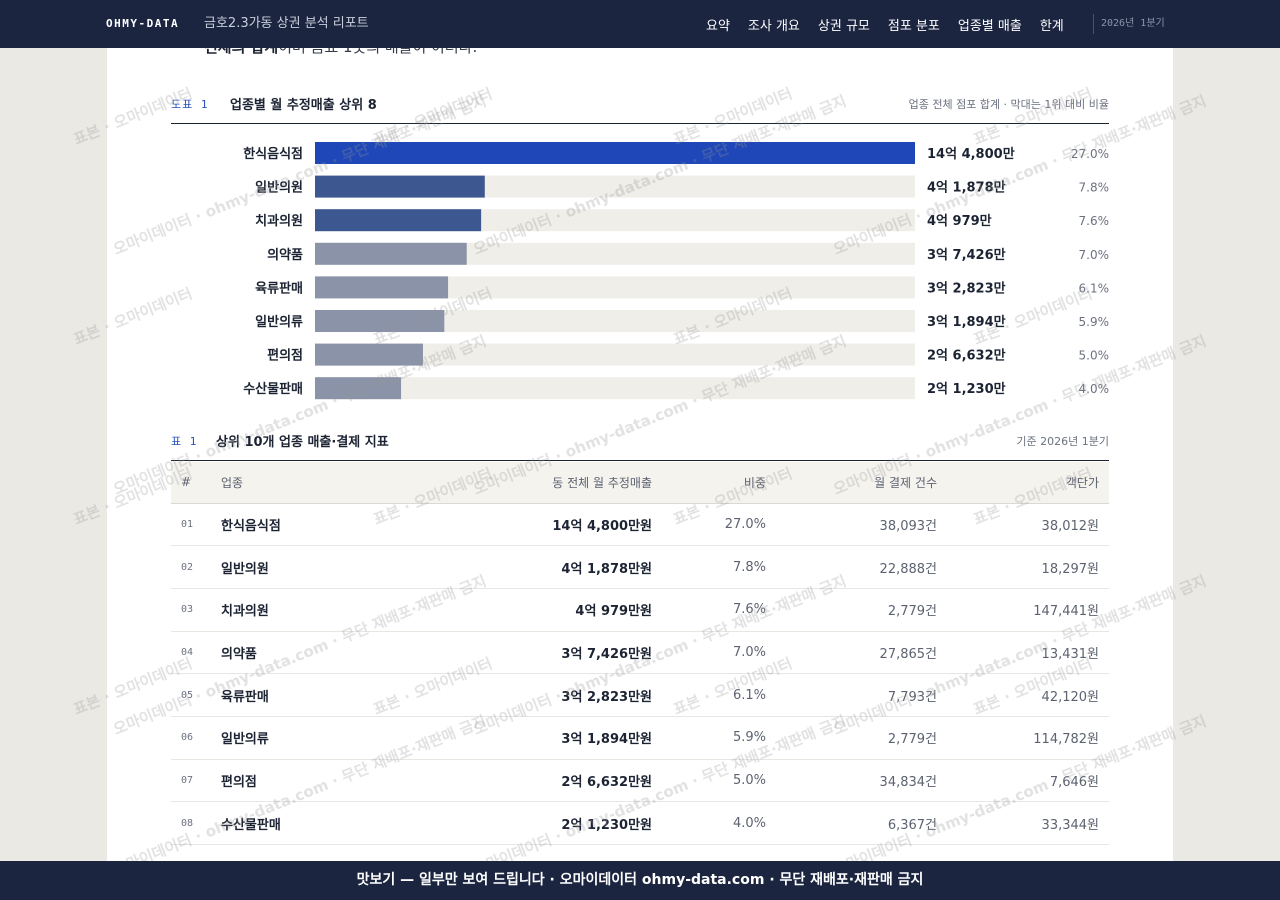  I want to click on figure-note: 업종 전체 점포 합계 · 막대는 1위 대비 비율, so click(1008, 104).